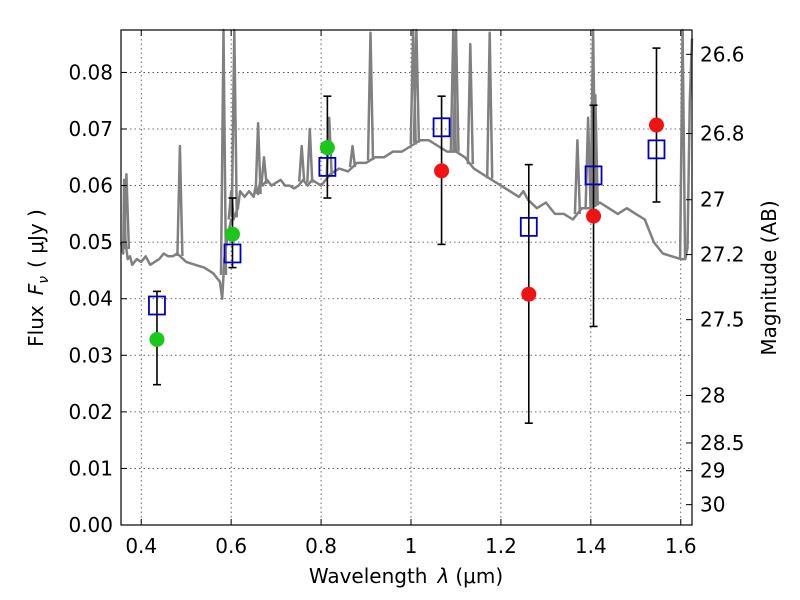 The height and width of the screenshot is (600, 800). Describe the element at coordinates (90, 242) in the screenshot. I see `y-tick-label: 0.05` at that location.